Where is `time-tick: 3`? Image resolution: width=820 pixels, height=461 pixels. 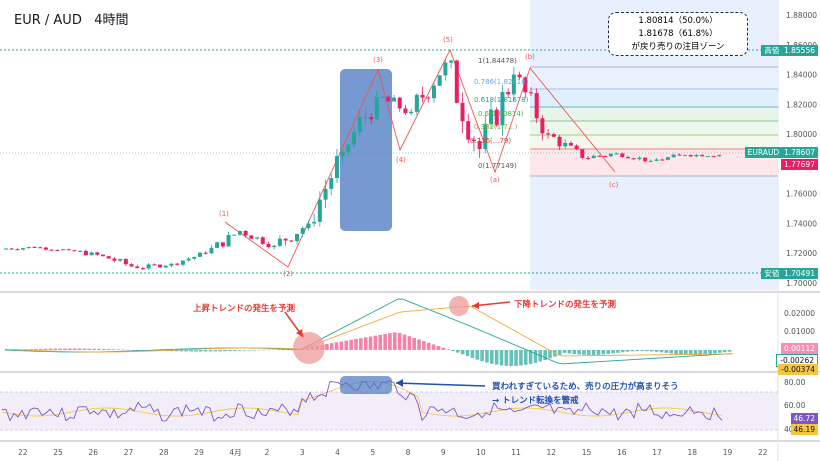 time-tick: 3 is located at coordinates (302, 452).